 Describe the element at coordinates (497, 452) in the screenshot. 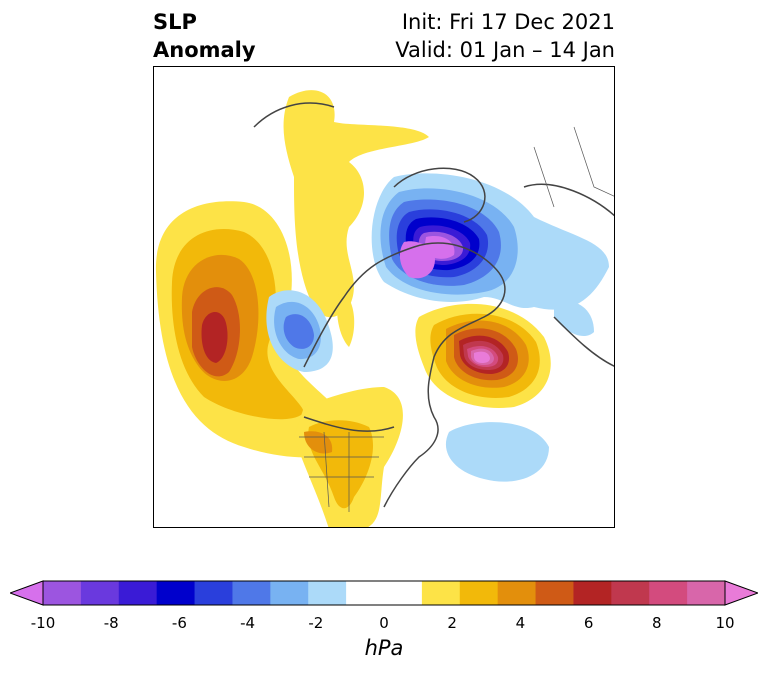

I see `atlantic-low-anomaly` at that location.